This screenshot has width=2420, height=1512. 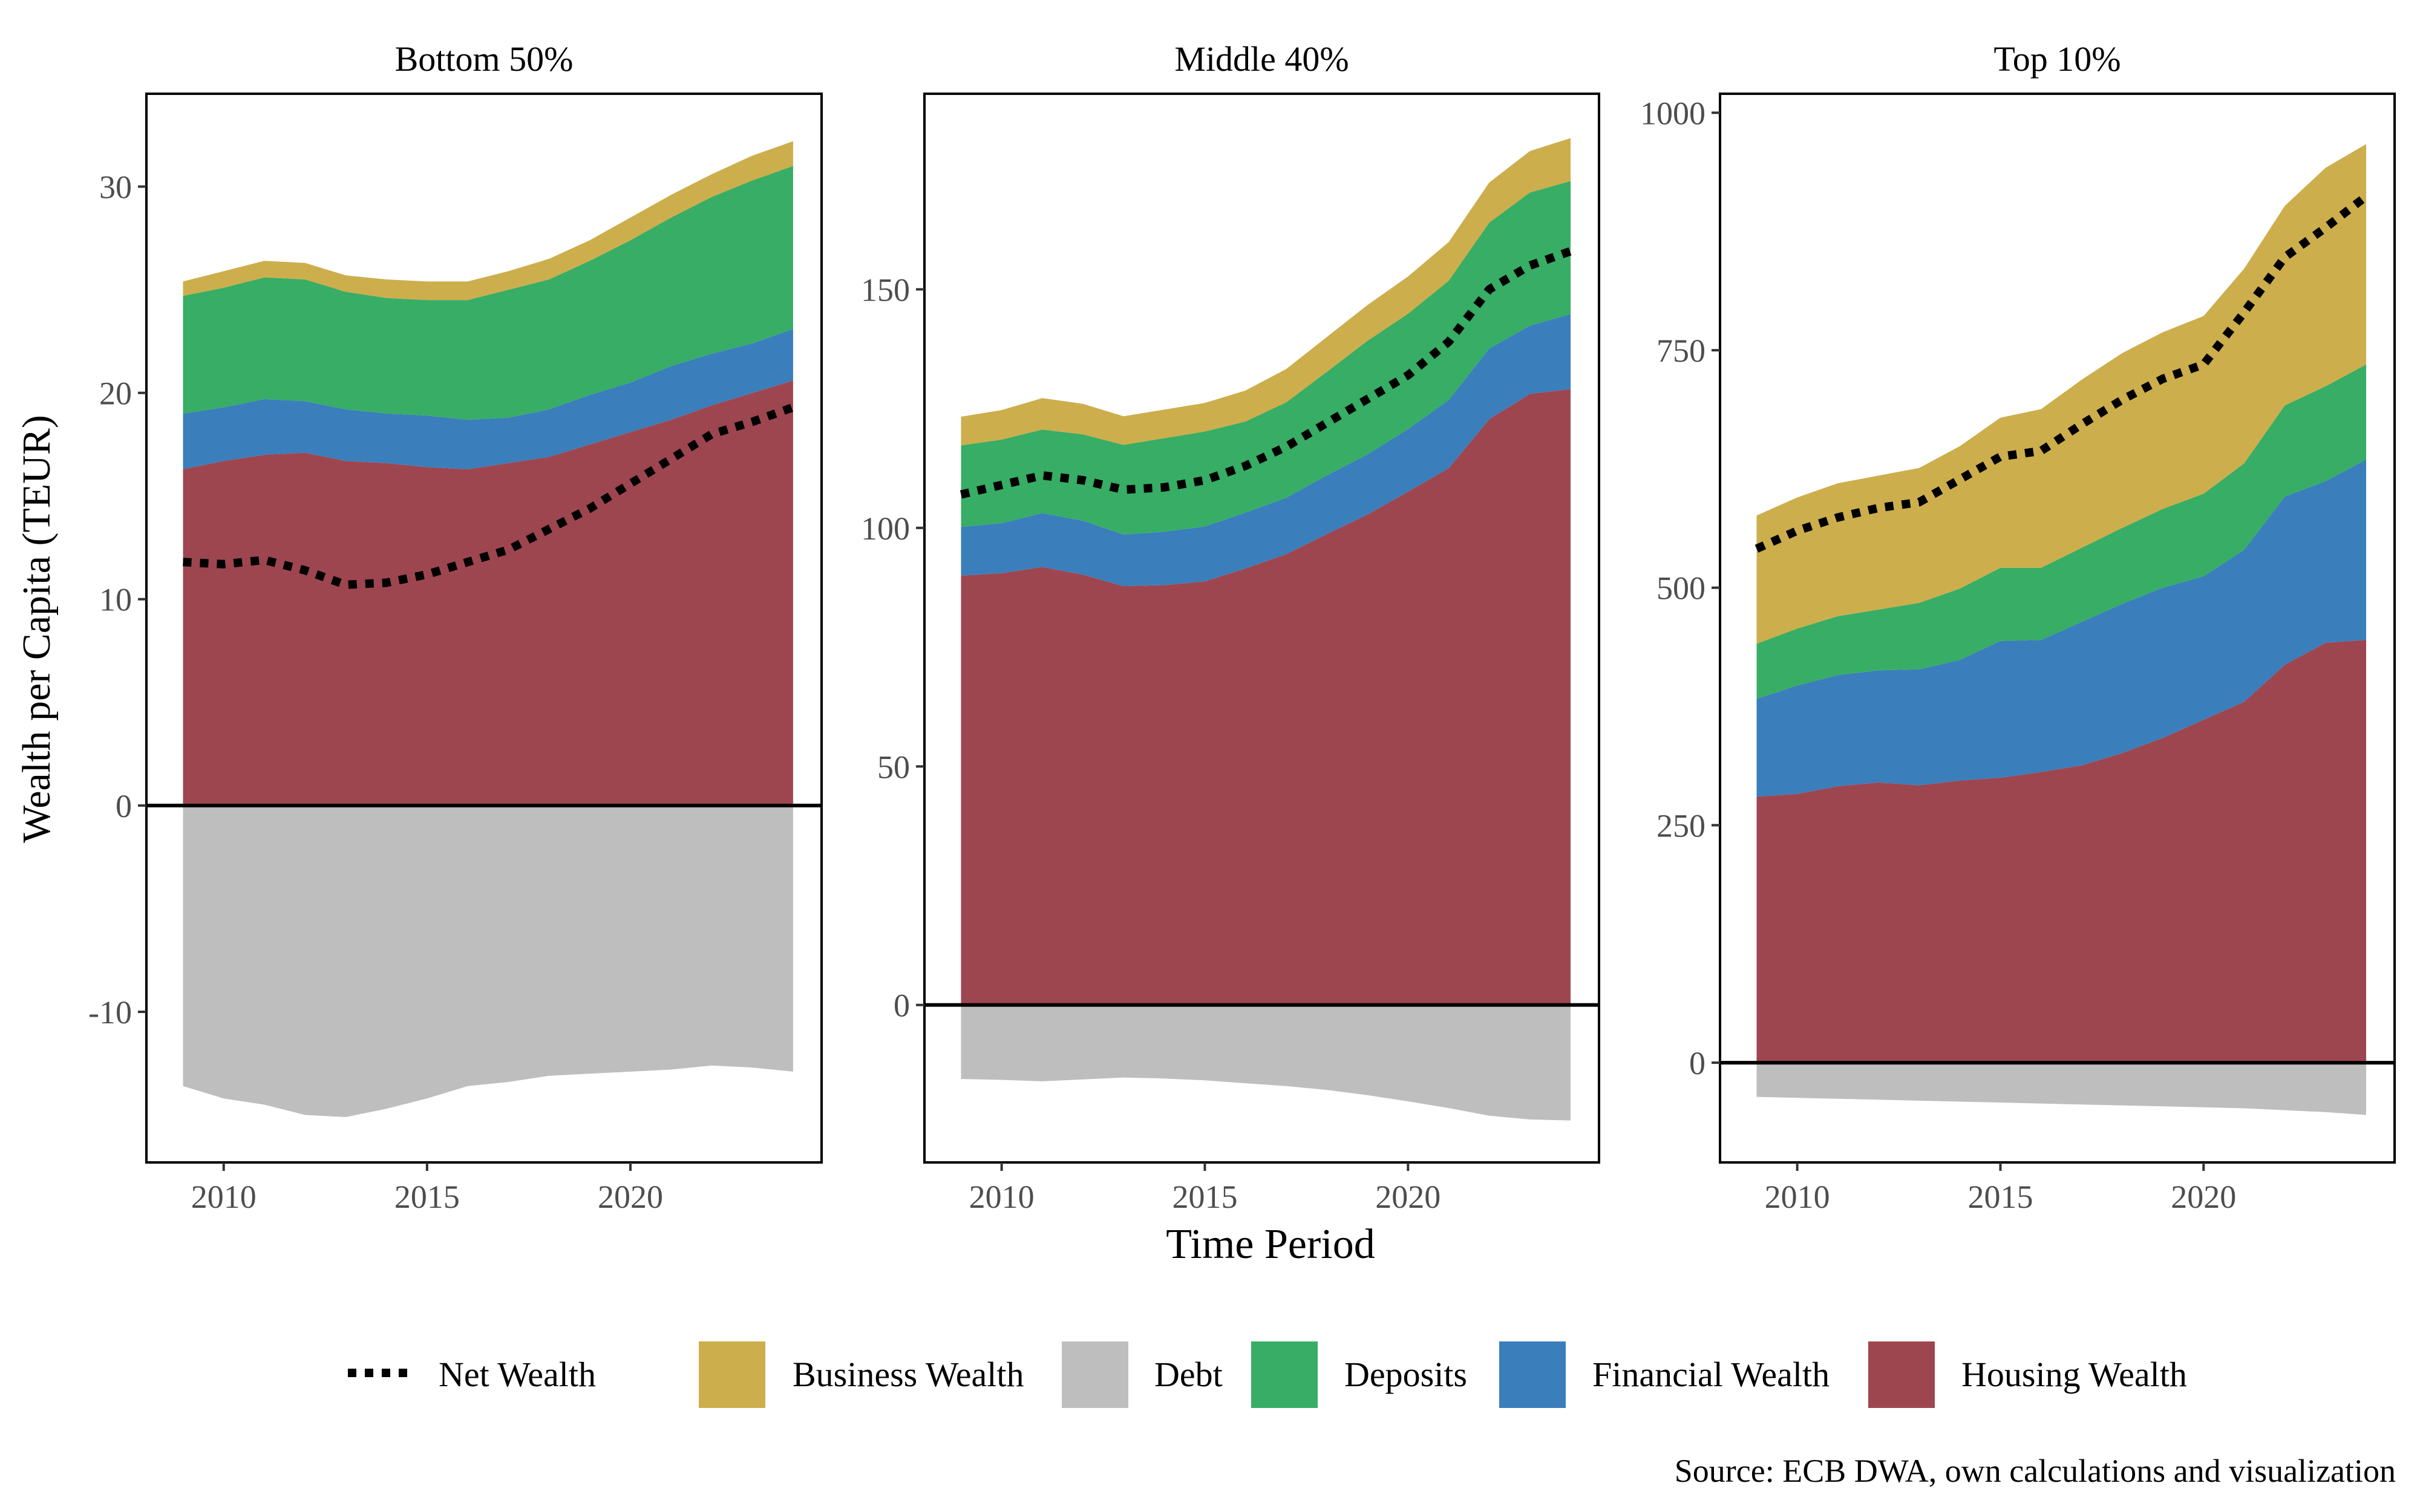 I want to click on legend-item-debt: Debt, so click(x=1142, y=1374).